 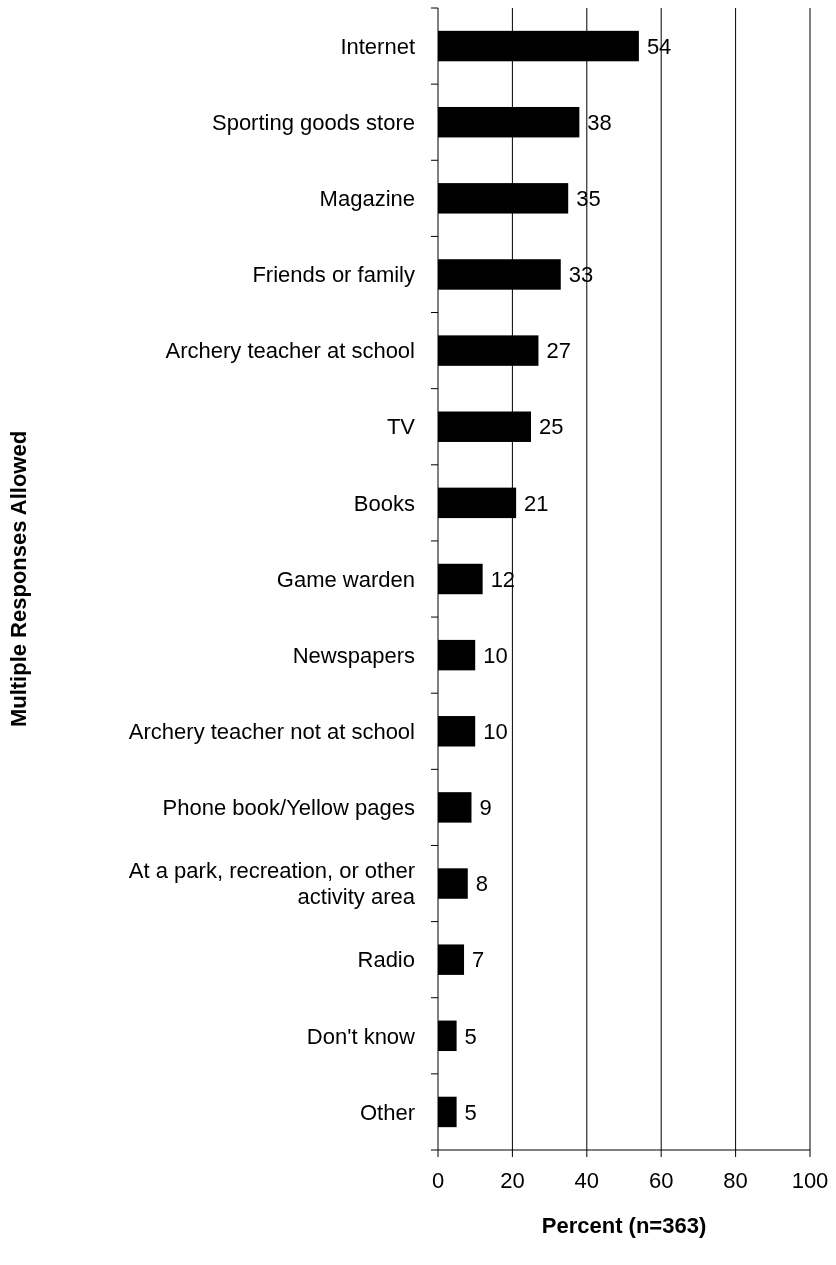 What do you see at coordinates (735, 1180) in the screenshot?
I see `x-tick-label: 80` at bounding box center [735, 1180].